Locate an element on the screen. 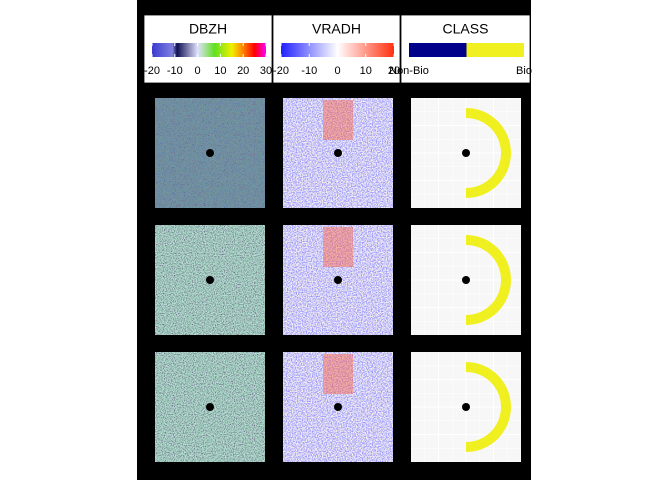  legend-title: CLASS is located at coordinates (466, 29).